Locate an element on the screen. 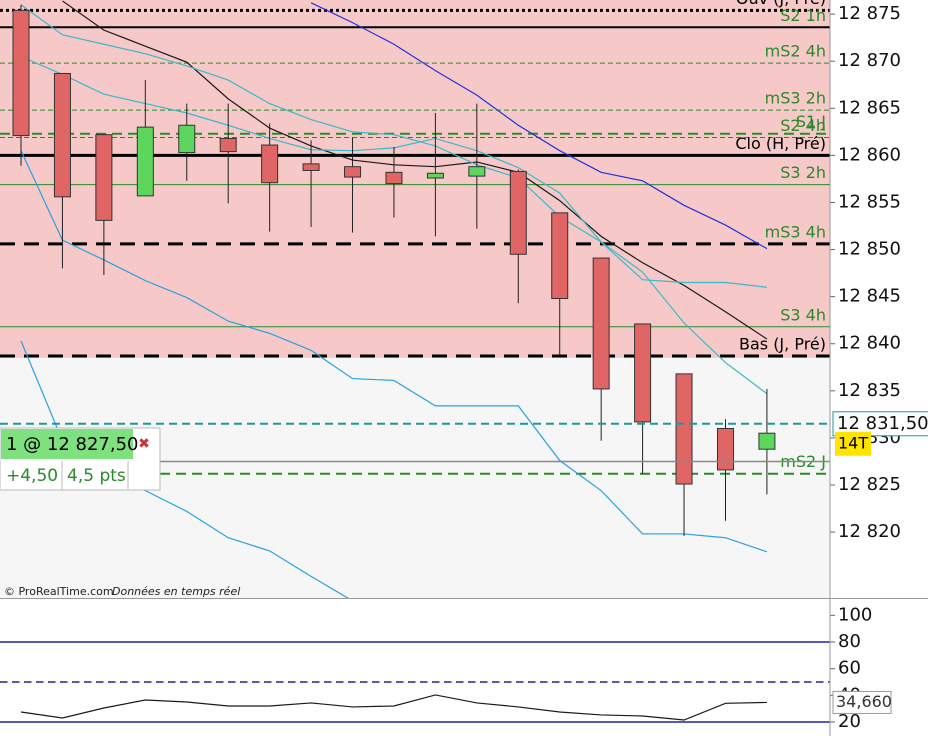 The width and height of the screenshot is (928, 736). position-box: 1 @ 12 827,50 ✖ +4,50 4,5 pts is located at coordinates (80, 459).